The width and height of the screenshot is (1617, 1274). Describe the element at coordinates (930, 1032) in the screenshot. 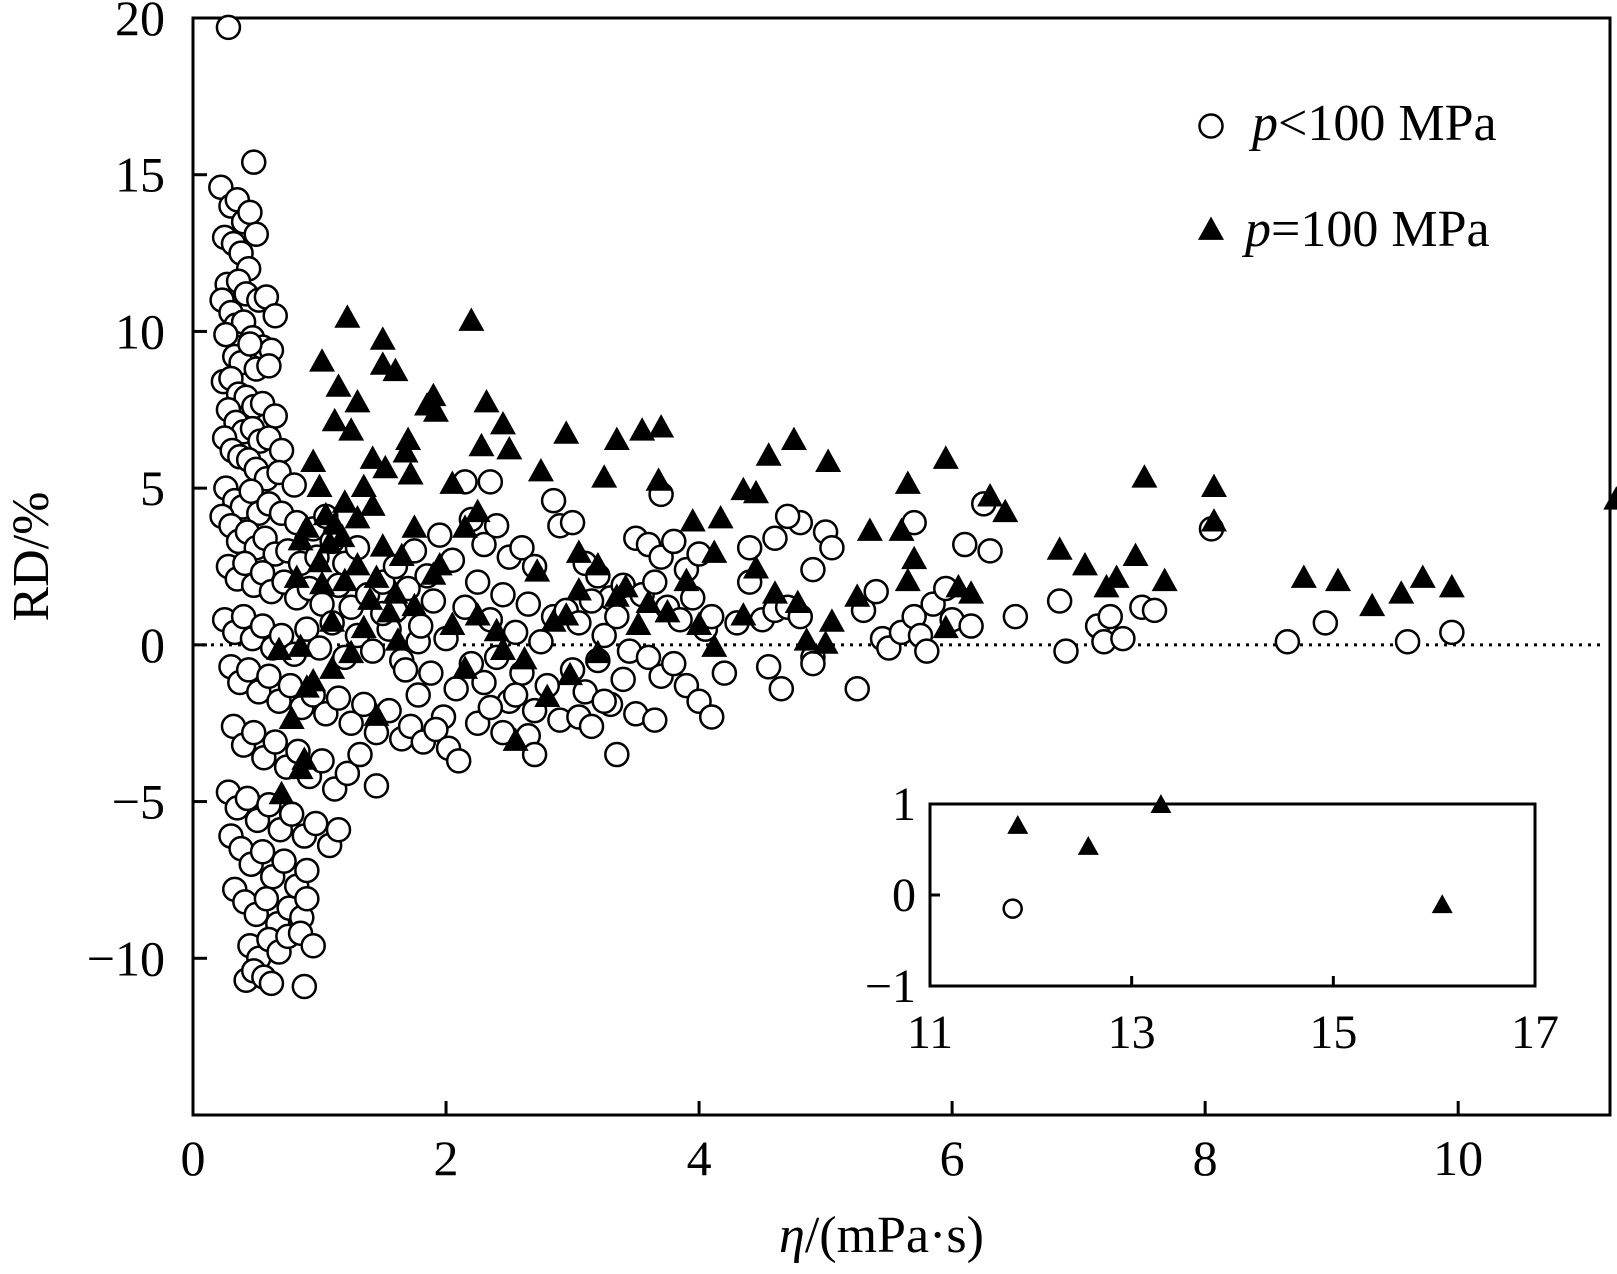

I see `inset-x-tick-label: 11` at that location.